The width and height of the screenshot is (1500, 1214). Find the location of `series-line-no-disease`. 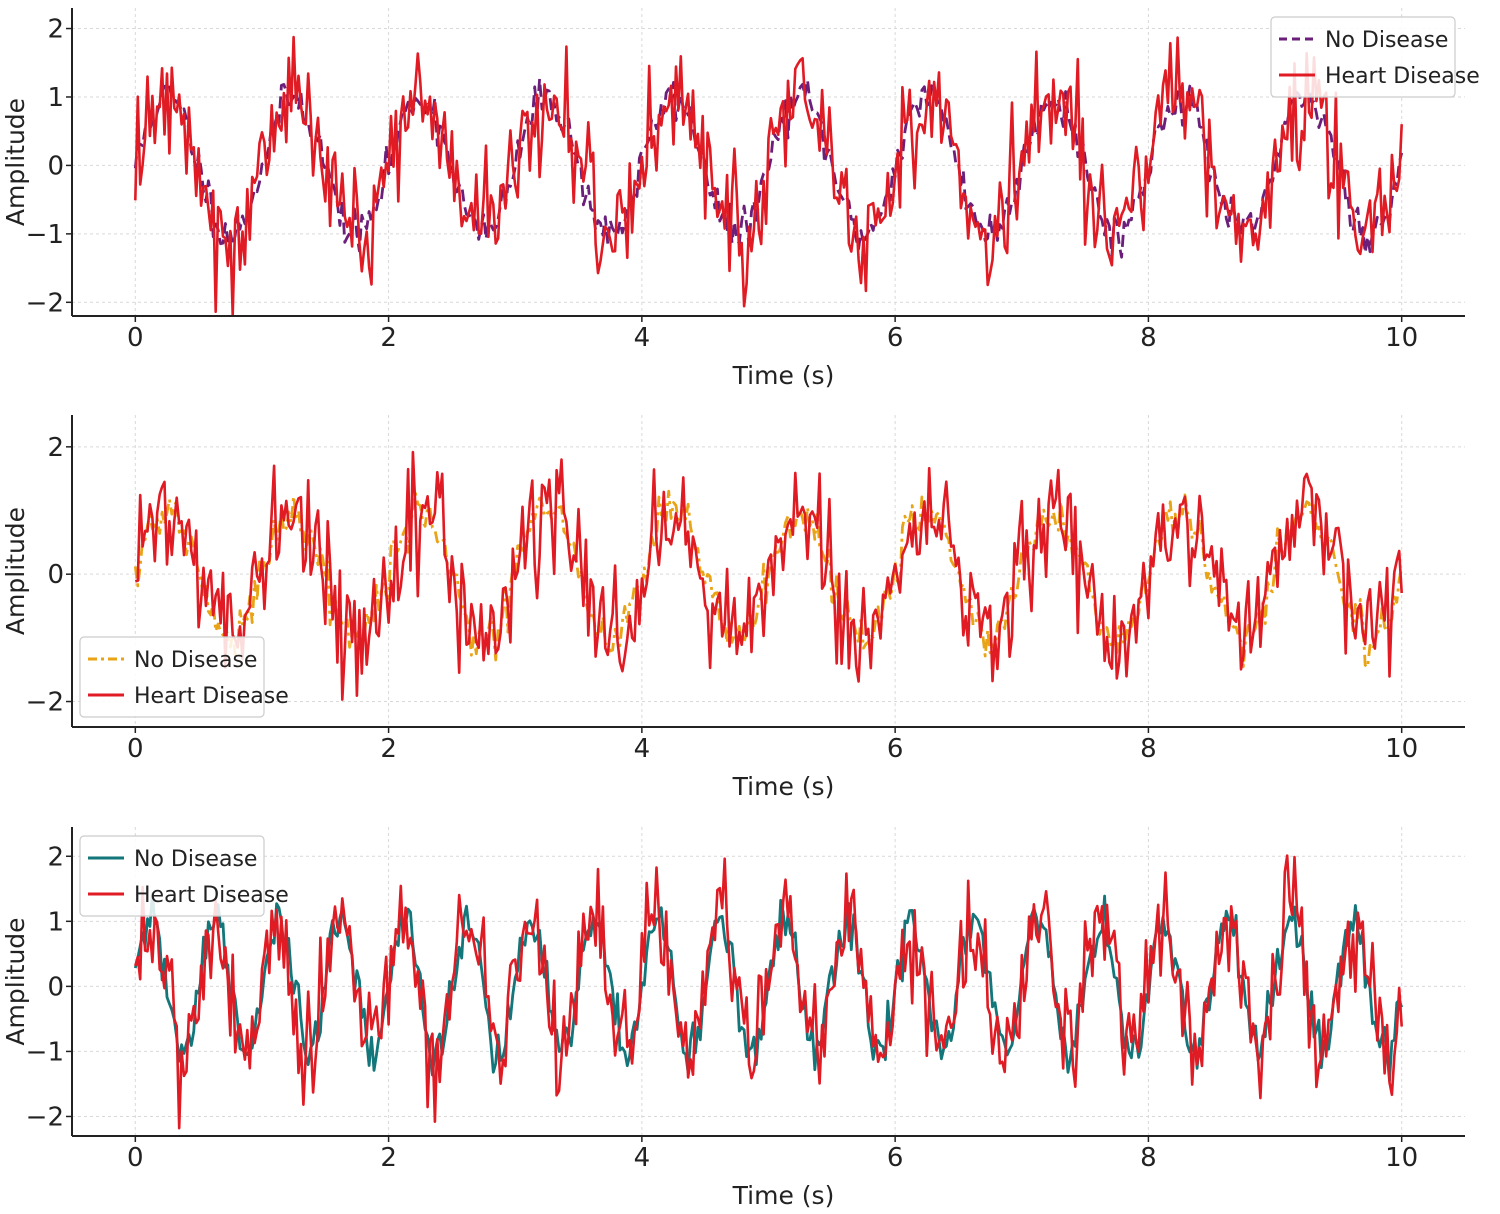

series-line-no-disease is located at coordinates (768, 168).